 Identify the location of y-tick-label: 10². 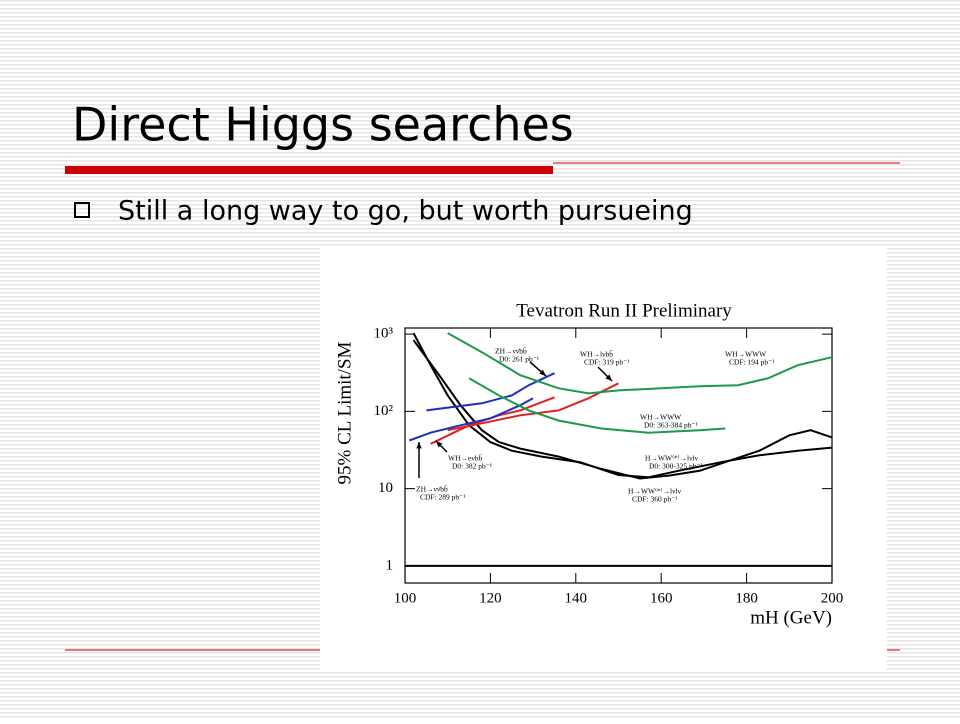
(384, 411).